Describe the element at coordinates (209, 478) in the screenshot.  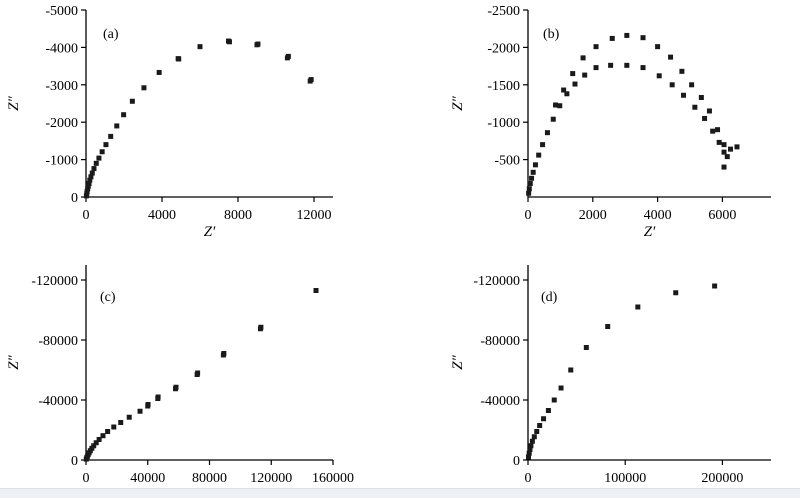
I see `x-tick-label: 80000` at that location.